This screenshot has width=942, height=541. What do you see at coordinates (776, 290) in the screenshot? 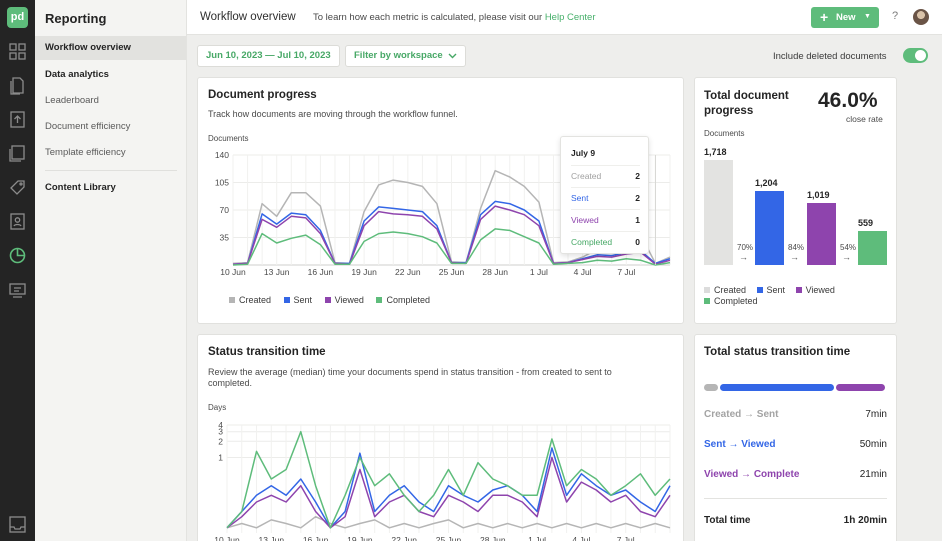
I see `funnel-legend-sent-label: Sent` at bounding box center [776, 290].